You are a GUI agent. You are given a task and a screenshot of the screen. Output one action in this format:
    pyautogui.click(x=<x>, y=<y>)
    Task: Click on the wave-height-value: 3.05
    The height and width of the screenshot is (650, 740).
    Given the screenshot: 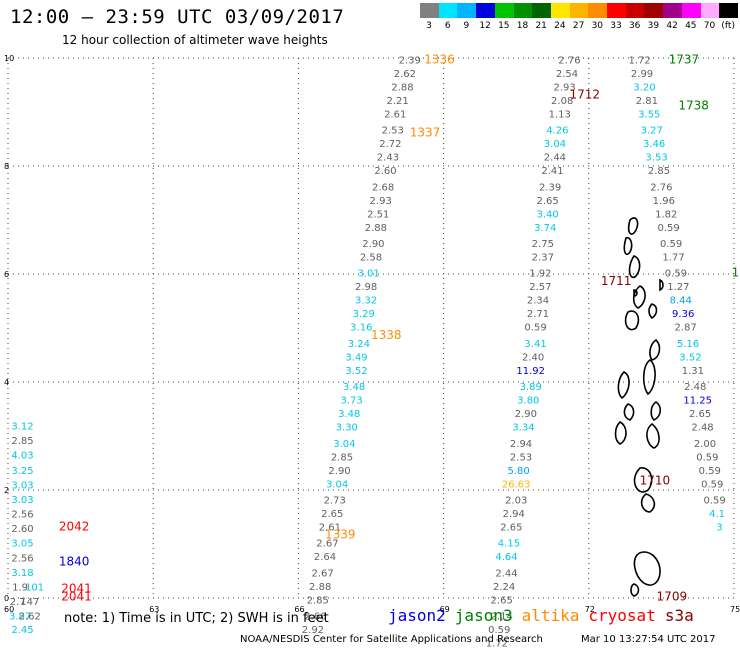 What is the action you would take?
    pyautogui.click(x=22, y=544)
    